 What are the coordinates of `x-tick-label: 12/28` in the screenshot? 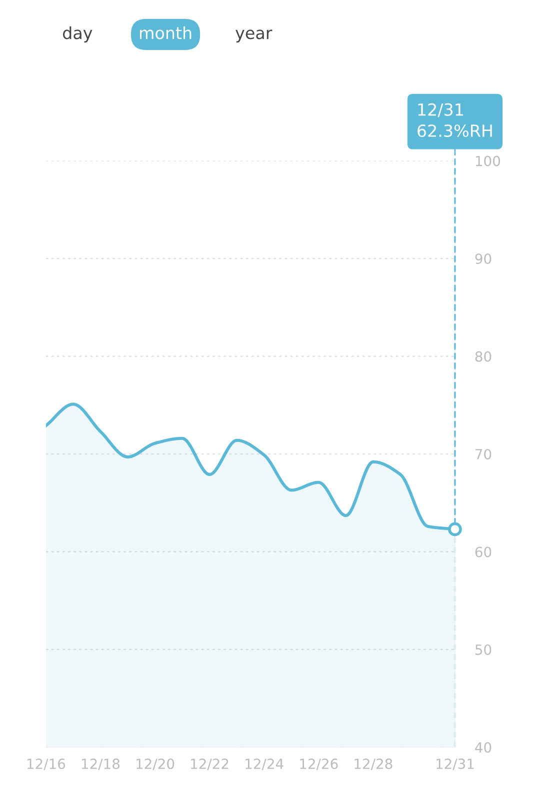 It's located at (373, 764).